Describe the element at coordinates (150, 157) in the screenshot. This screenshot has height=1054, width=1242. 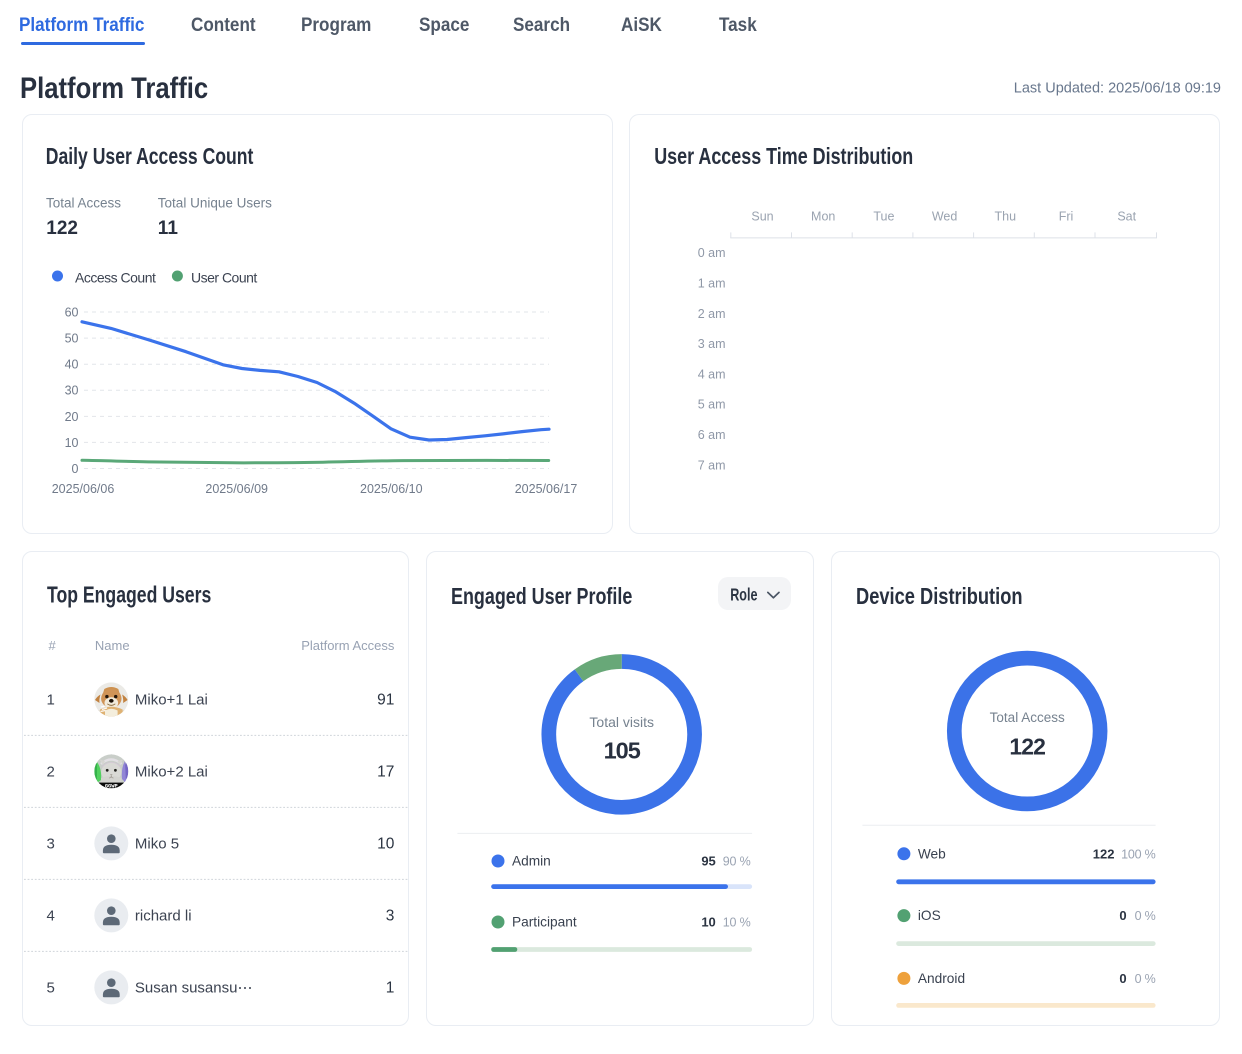
I see `svg-text: Daily User Access Count` at that location.